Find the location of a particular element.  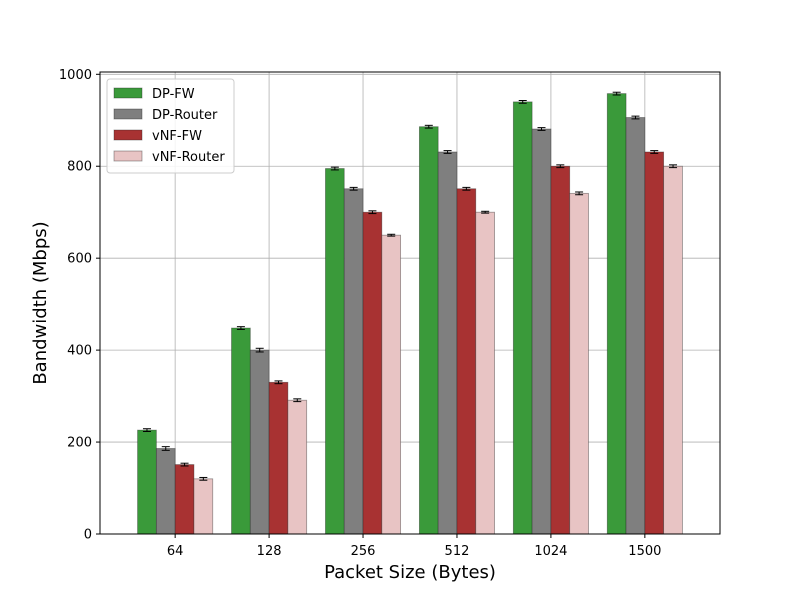

legend-swatch-vnf-router is located at coordinates (128, 156).